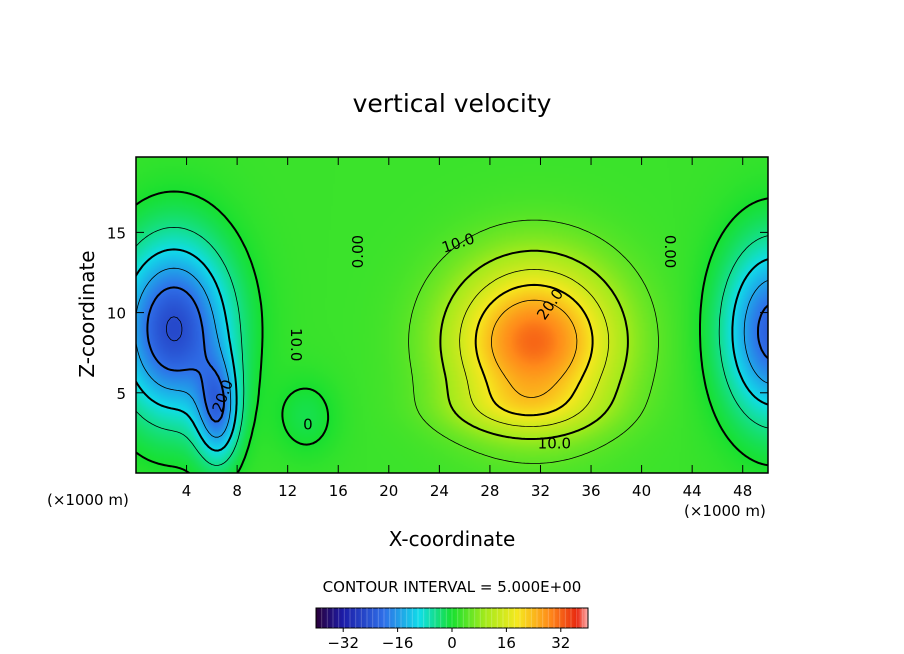  What do you see at coordinates (116, 314) in the screenshot?
I see `y-tick-label: 10` at bounding box center [116, 314].